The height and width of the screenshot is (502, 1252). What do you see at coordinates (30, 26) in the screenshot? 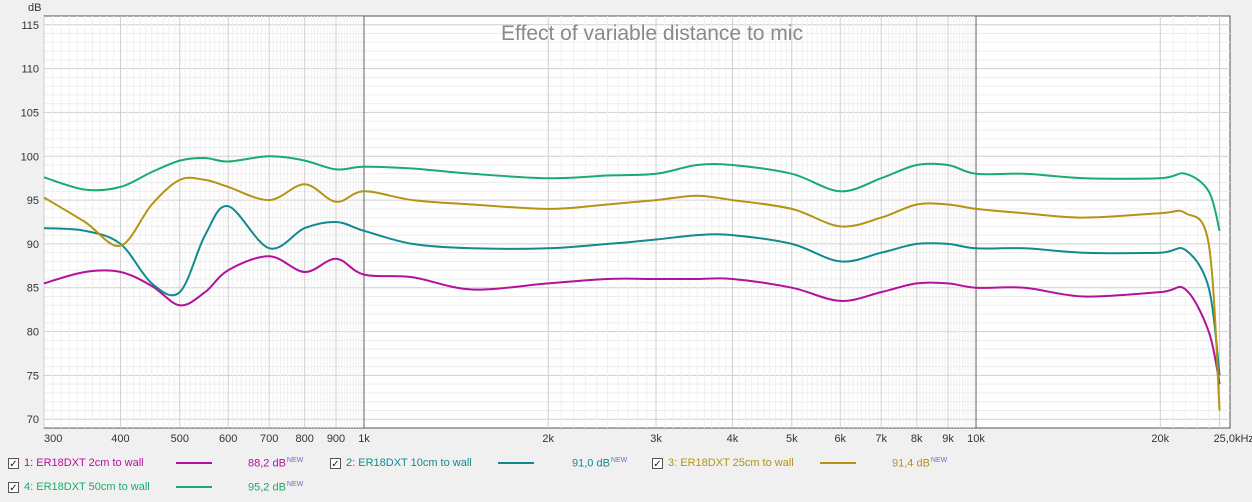
I see `y-tick-label: 115` at bounding box center [30, 26].